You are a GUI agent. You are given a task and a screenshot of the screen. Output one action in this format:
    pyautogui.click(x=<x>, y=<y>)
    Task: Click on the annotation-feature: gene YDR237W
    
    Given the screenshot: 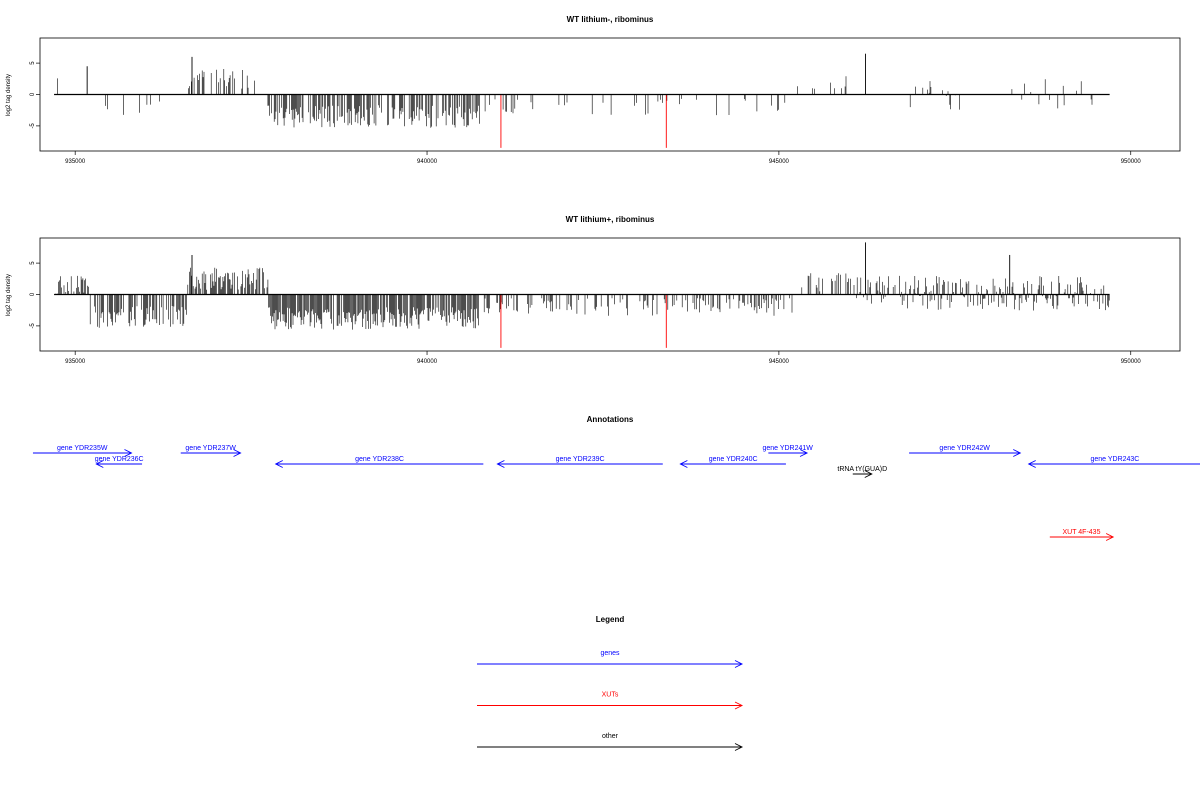 What is the action you would take?
    pyautogui.click(x=211, y=451)
    